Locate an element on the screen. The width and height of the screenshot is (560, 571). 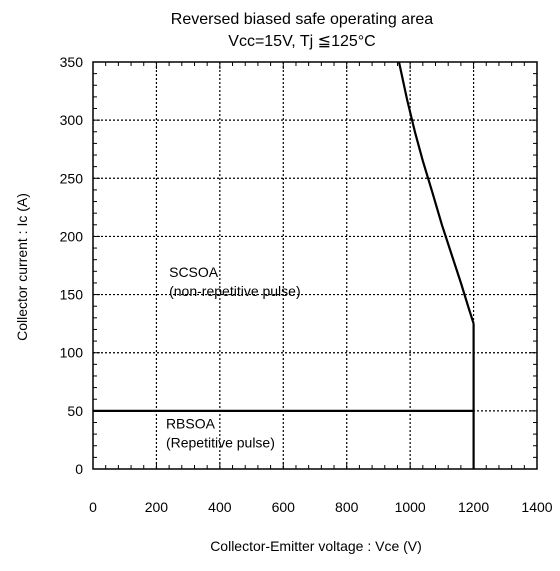
x-tick-label-0: 0 is located at coordinates (93, 507).